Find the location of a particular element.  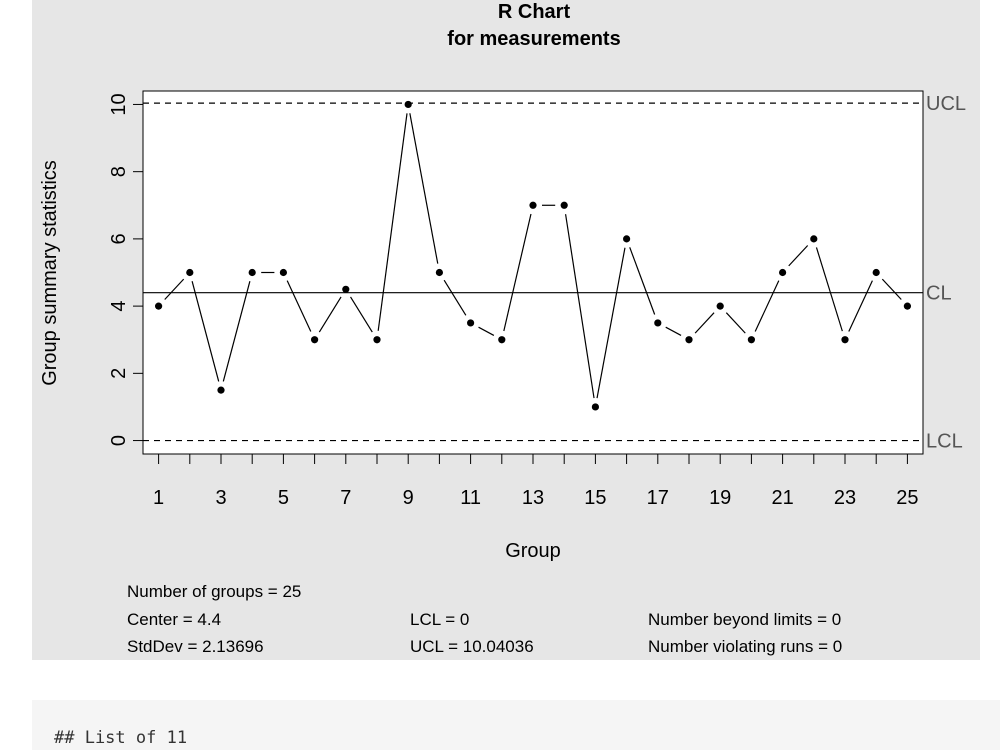

x-tick-label: 13 is located at coordinates (533, 498).